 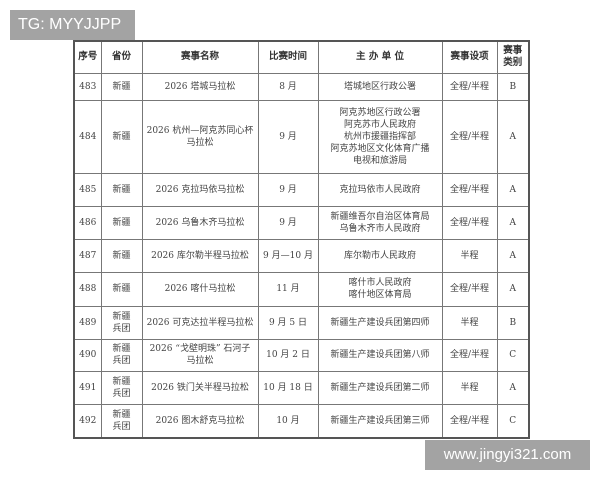 I want to click on cell-index: 492, so click(x=87, y=421).